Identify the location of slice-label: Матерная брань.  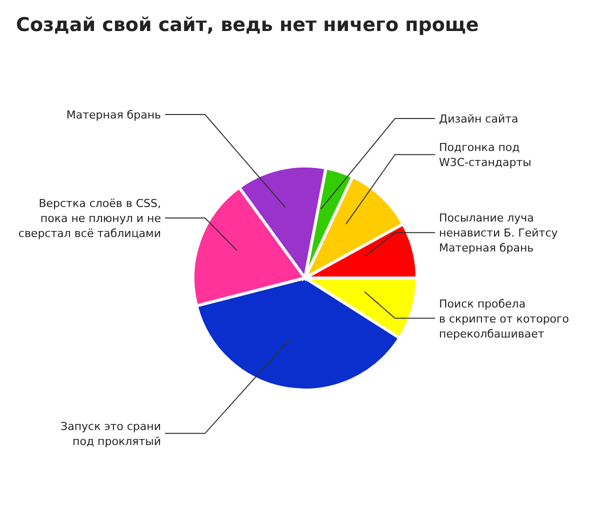
(113, 115).